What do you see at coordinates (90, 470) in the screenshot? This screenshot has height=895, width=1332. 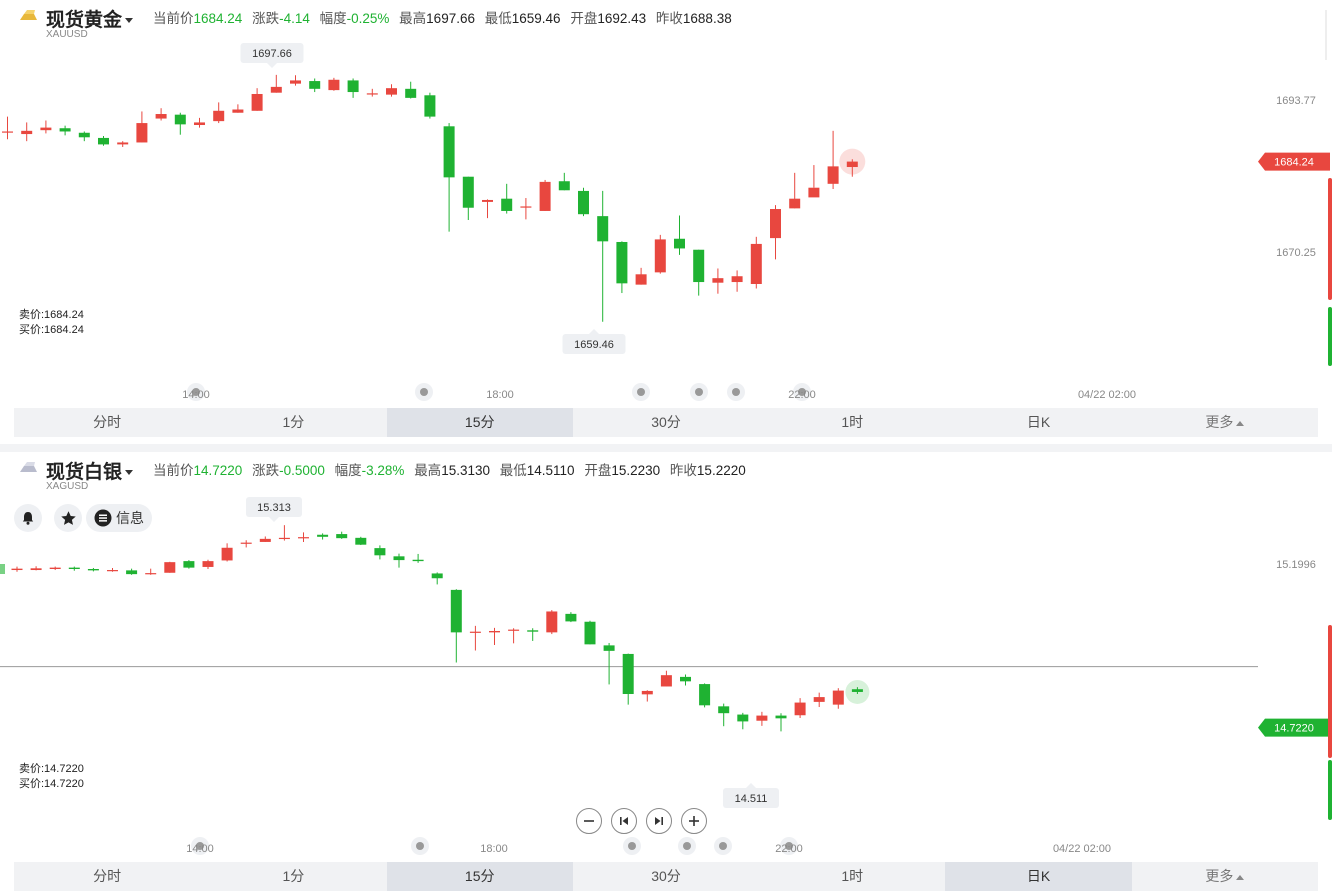 I see `silver-title: 现货白银` at bounding box center [90, 470].